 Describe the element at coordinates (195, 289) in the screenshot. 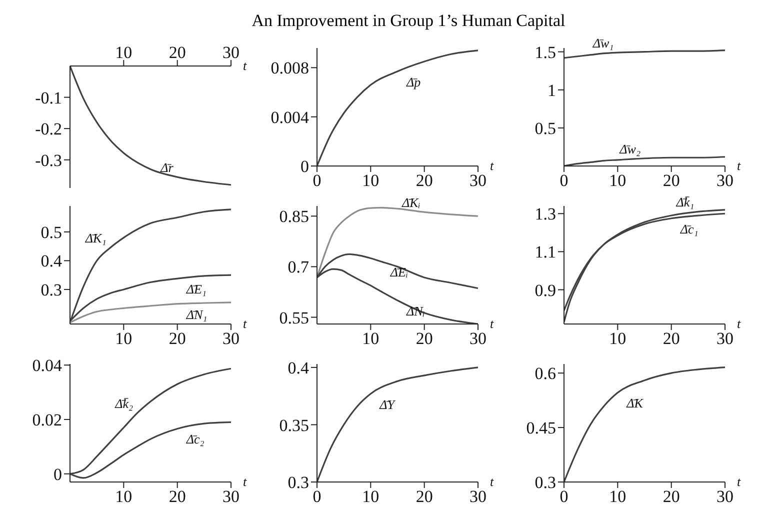

I see `annotation: Δ̄E₁` at that location.